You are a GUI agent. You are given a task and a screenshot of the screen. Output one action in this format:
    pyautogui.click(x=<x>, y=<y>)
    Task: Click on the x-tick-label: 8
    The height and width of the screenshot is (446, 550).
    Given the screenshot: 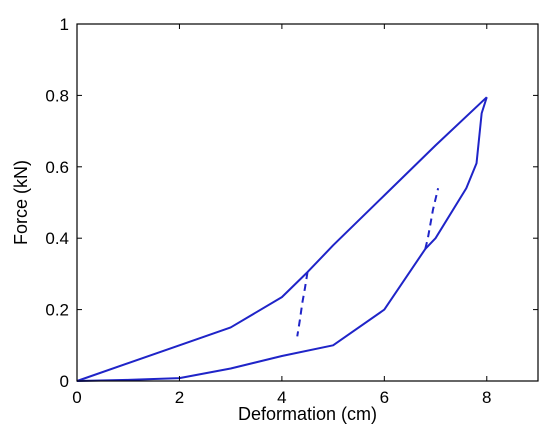 What is the action you would take?
    pyautogui.click(x=486, y=397)
    